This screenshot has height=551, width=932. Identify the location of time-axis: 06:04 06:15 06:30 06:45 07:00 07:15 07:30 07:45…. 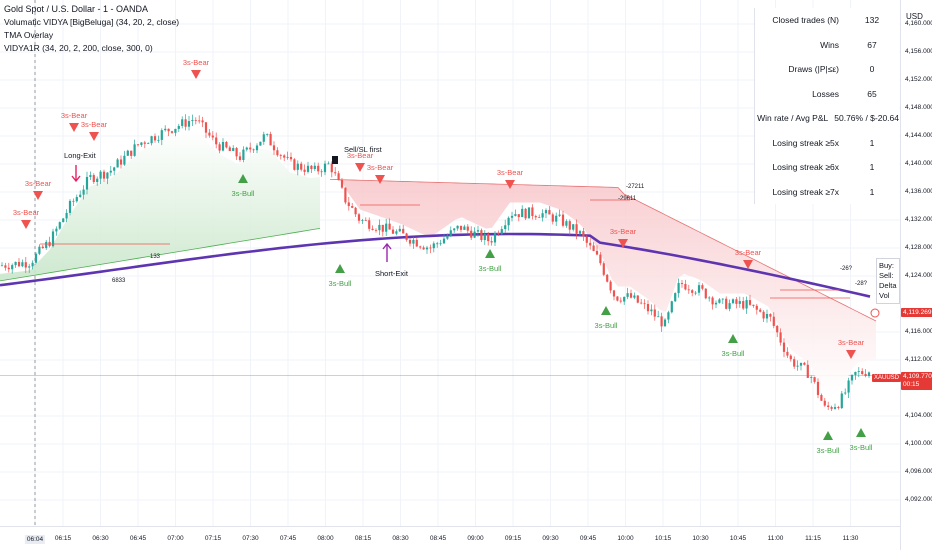
(450, 538).